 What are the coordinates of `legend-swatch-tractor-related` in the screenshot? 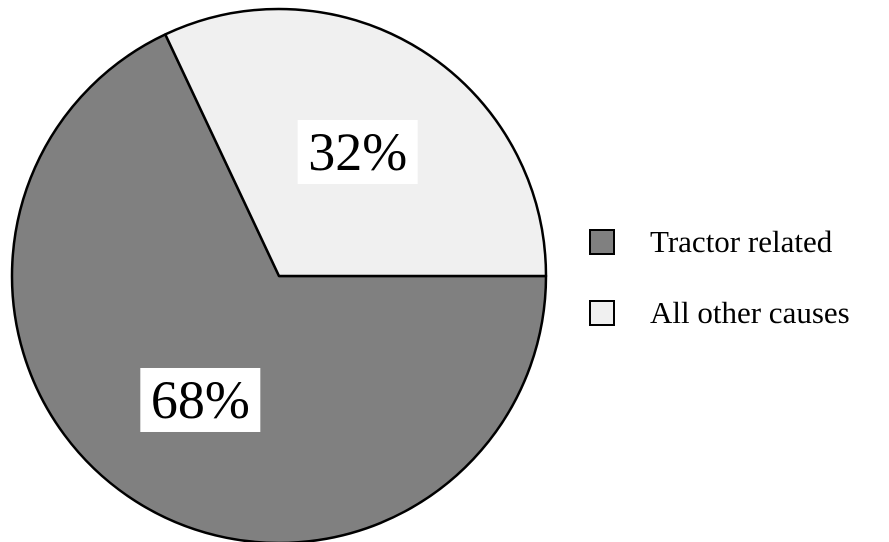 It's located at (602, 242).